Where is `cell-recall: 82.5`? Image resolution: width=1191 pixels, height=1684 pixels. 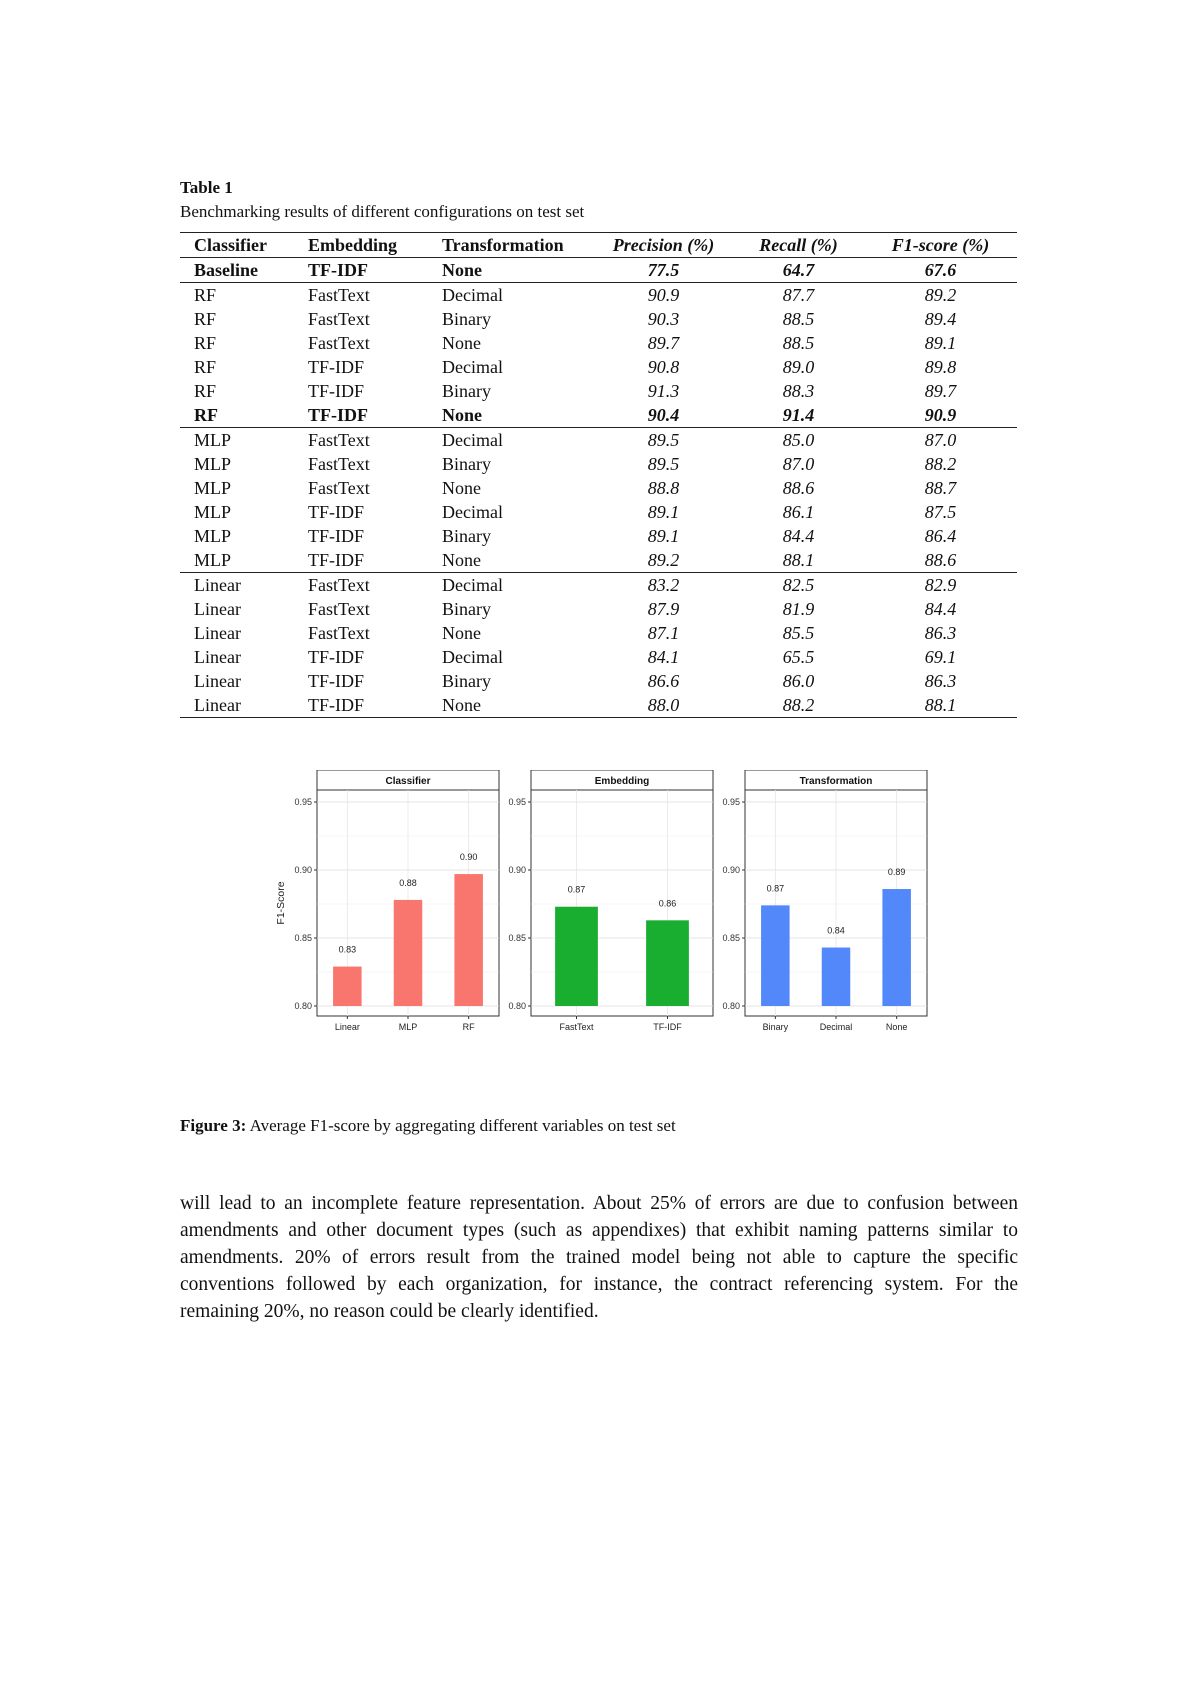 cell-recall: 82.5 is located at coordinates (798, 585).